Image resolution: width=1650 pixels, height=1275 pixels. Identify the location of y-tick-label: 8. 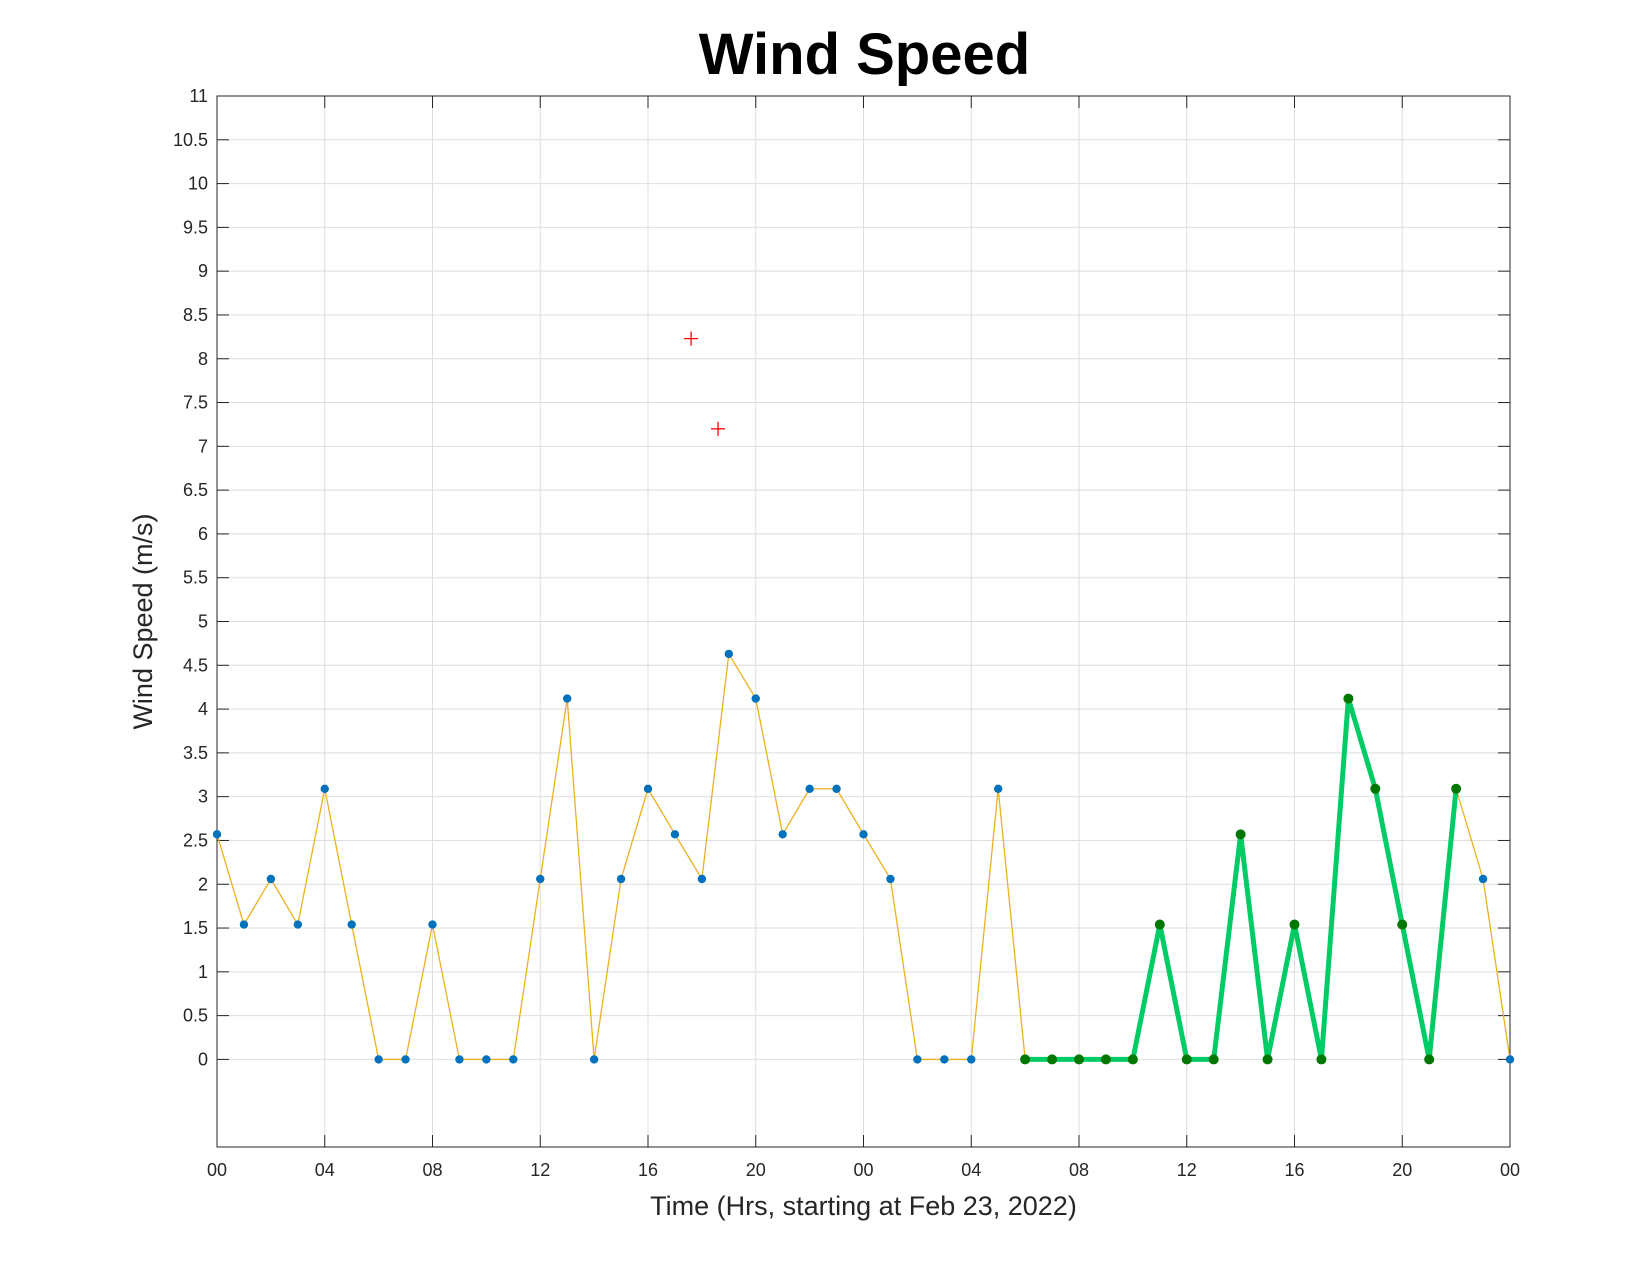
(203, 359).